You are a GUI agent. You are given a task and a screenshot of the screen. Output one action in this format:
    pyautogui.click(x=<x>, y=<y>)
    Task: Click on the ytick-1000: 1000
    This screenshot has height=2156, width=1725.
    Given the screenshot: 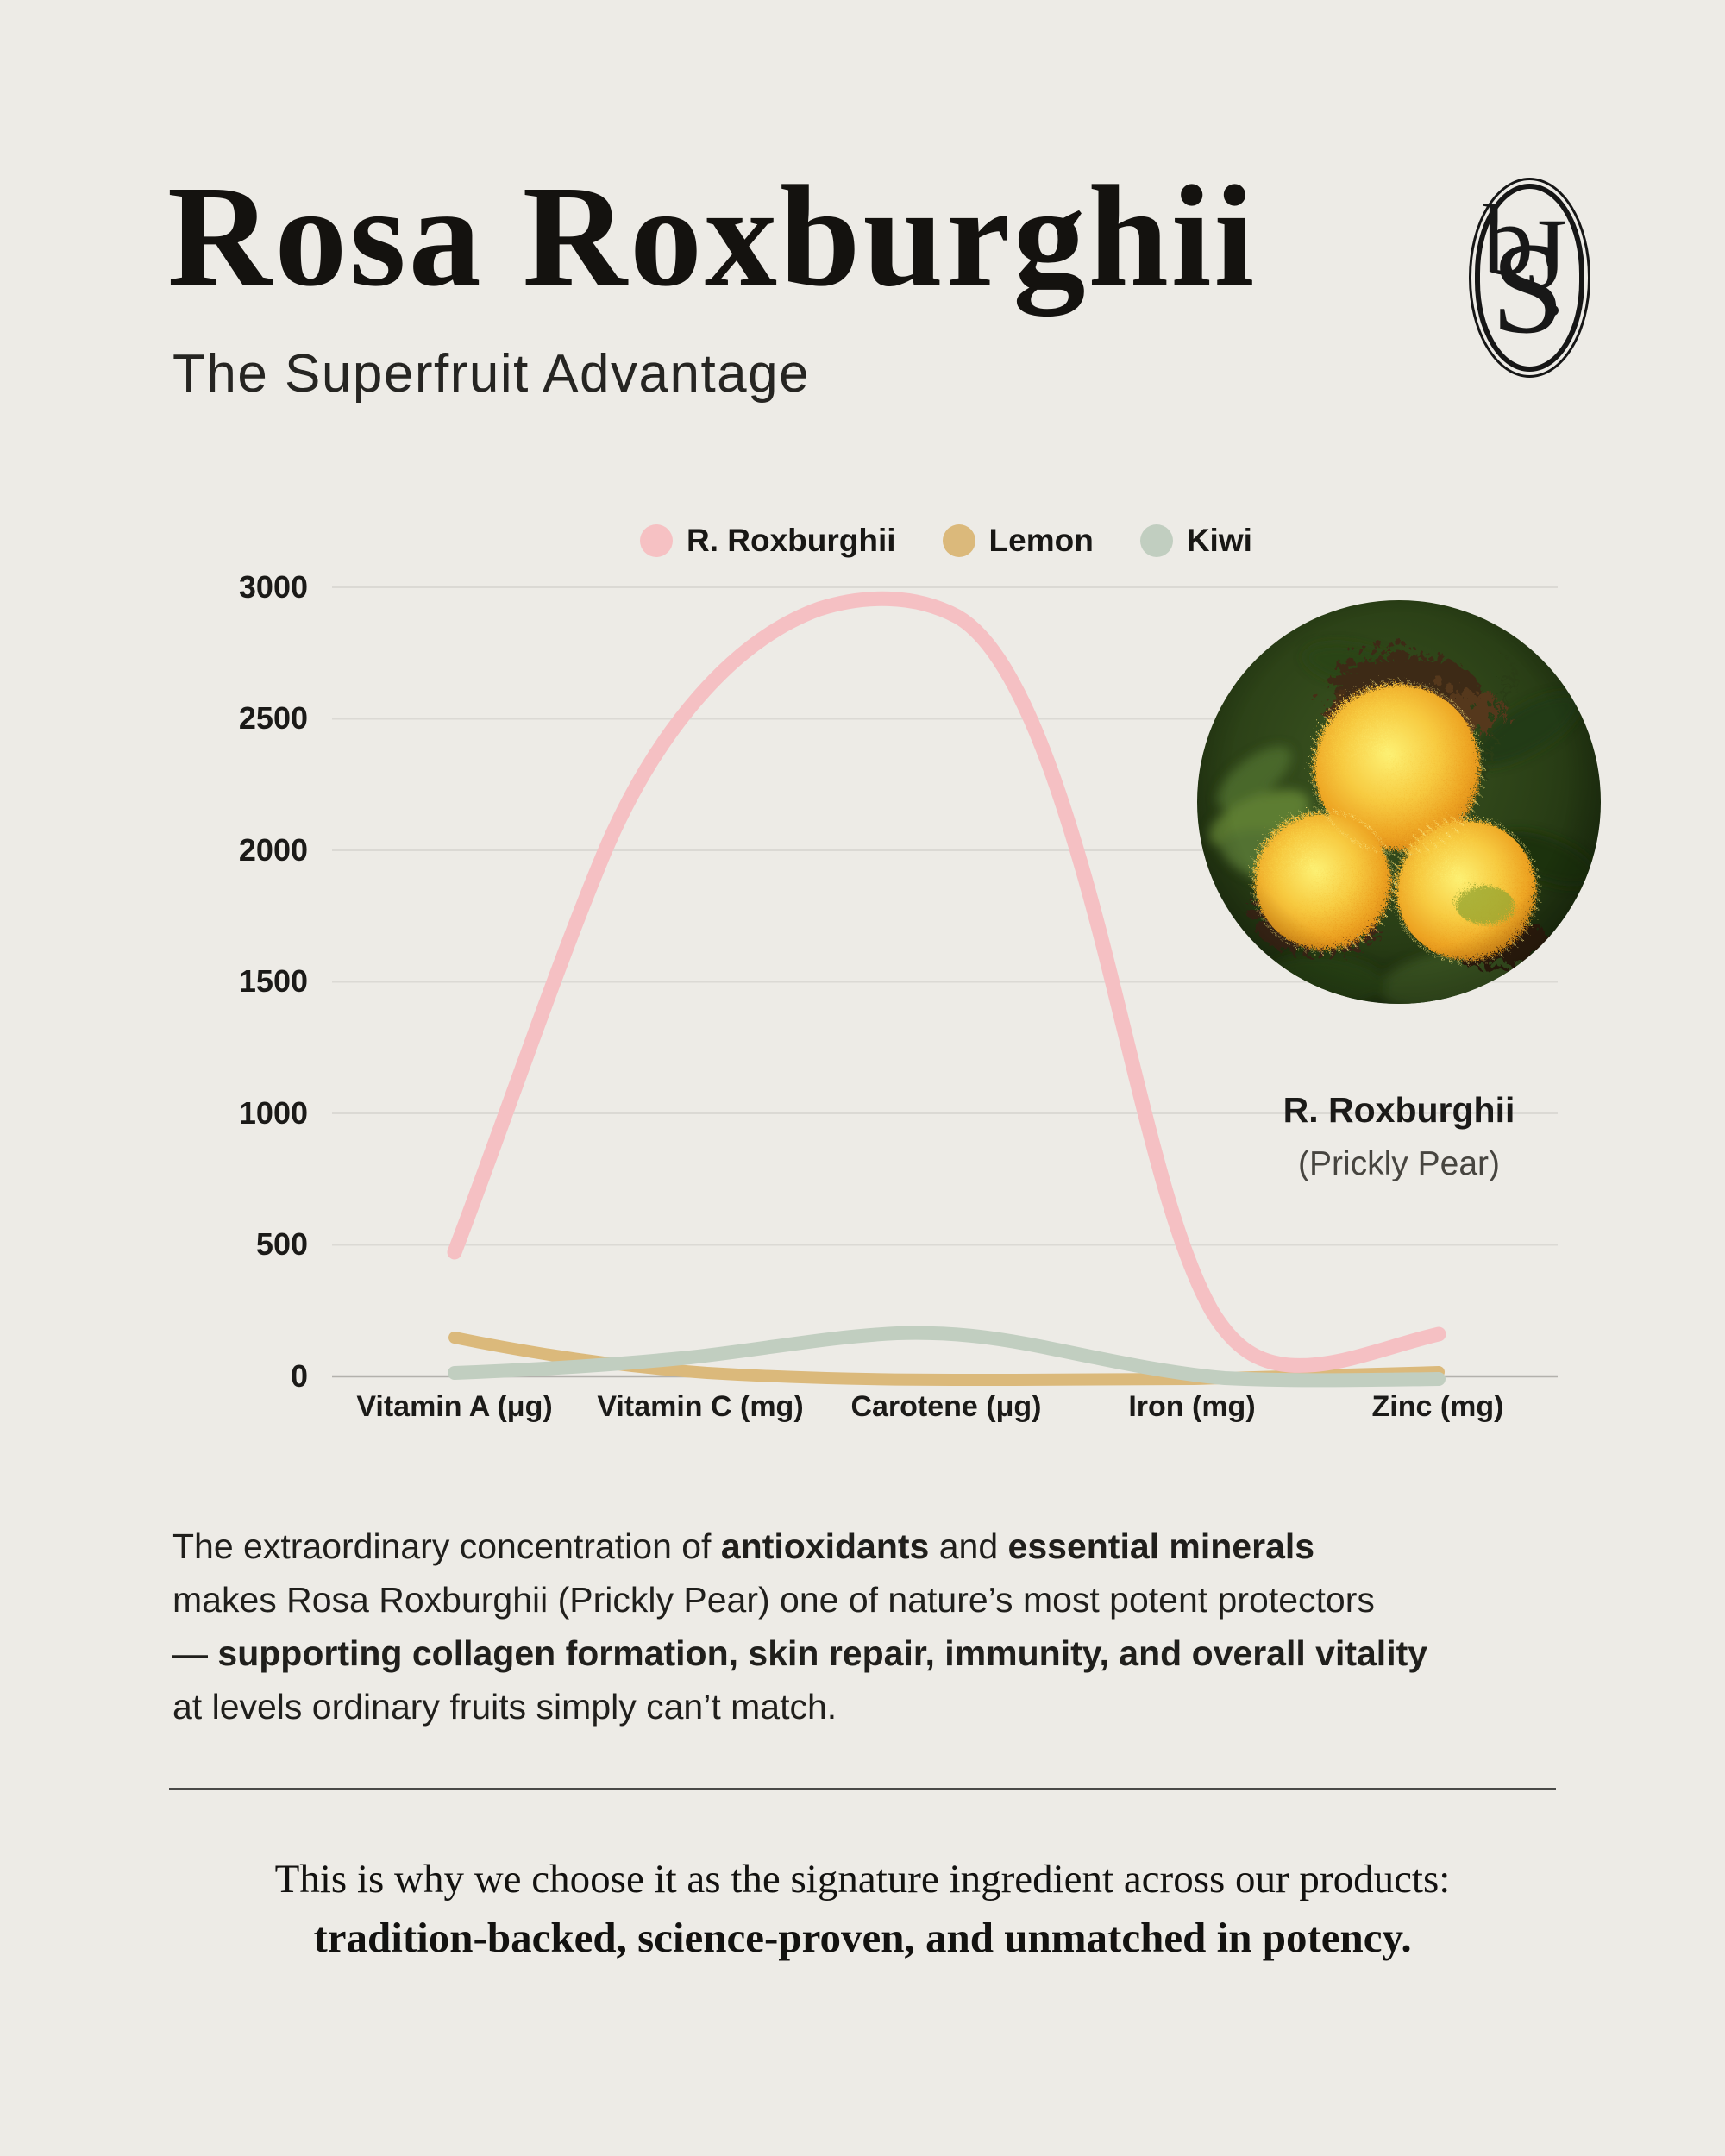 What is the action you would take?
    pyautogui.click(x=273, y=1113)
    